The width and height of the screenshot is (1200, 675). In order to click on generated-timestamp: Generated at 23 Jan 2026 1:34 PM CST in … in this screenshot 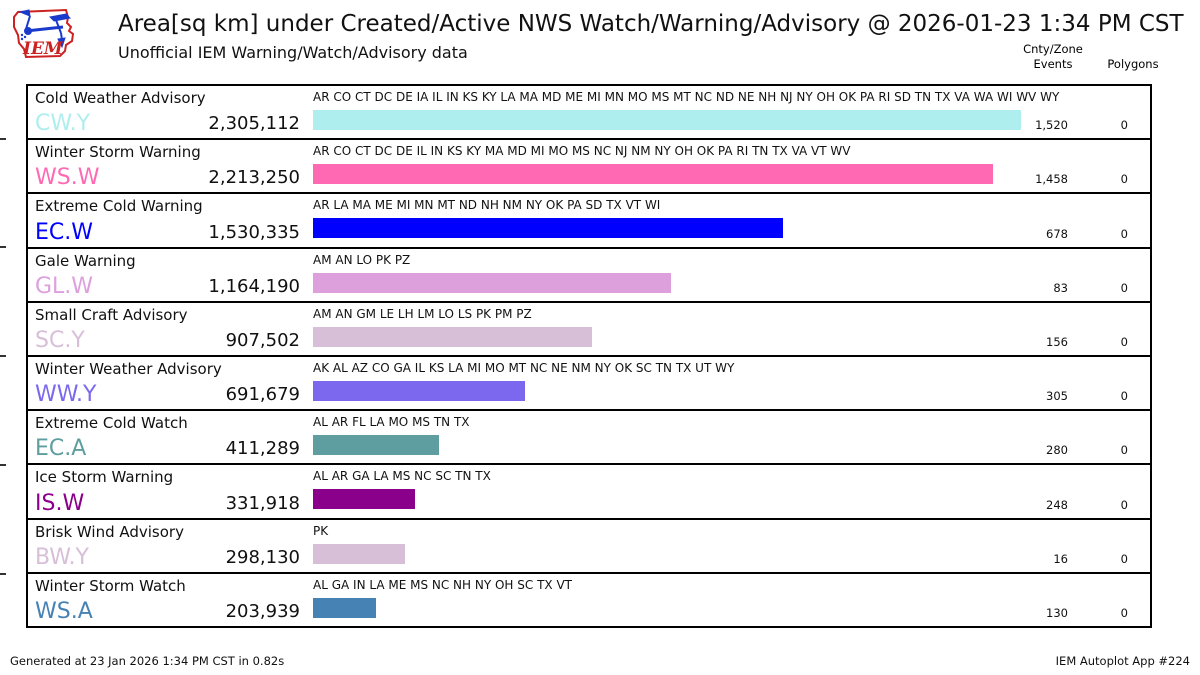, I will do `click(147, 661)`.